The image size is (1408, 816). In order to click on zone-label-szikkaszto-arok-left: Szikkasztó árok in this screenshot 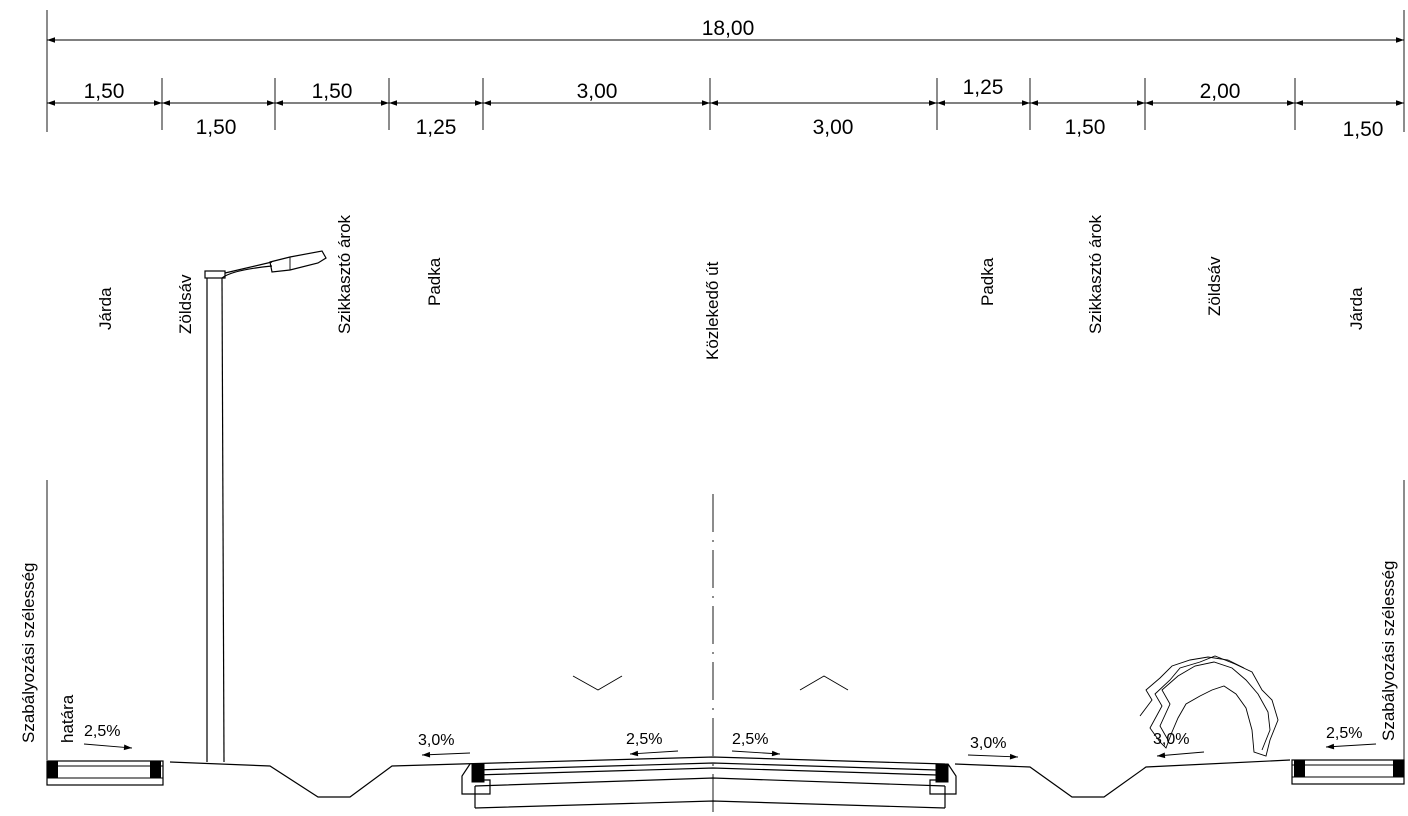, I will do `click(344, 274)`.